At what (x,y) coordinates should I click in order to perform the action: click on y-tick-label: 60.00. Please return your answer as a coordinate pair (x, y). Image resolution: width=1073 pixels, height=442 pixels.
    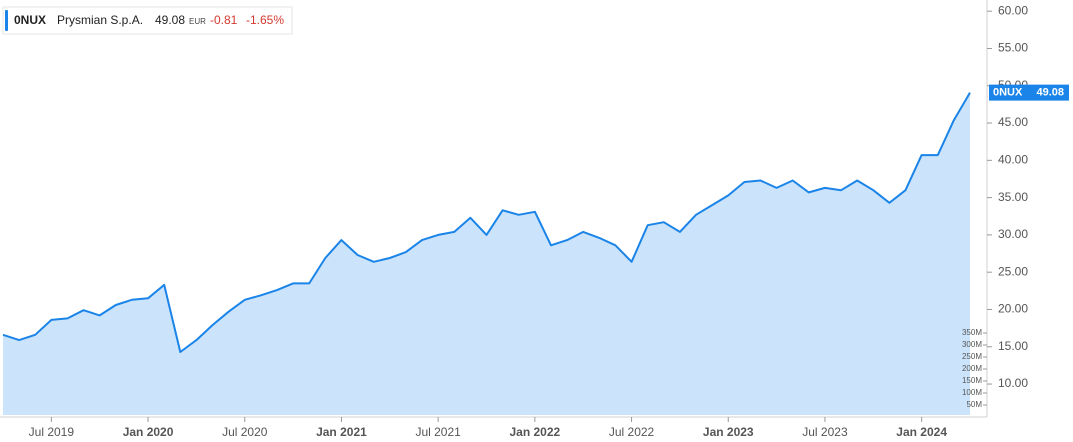
    Looking at the image, I should click on (1013, 10).